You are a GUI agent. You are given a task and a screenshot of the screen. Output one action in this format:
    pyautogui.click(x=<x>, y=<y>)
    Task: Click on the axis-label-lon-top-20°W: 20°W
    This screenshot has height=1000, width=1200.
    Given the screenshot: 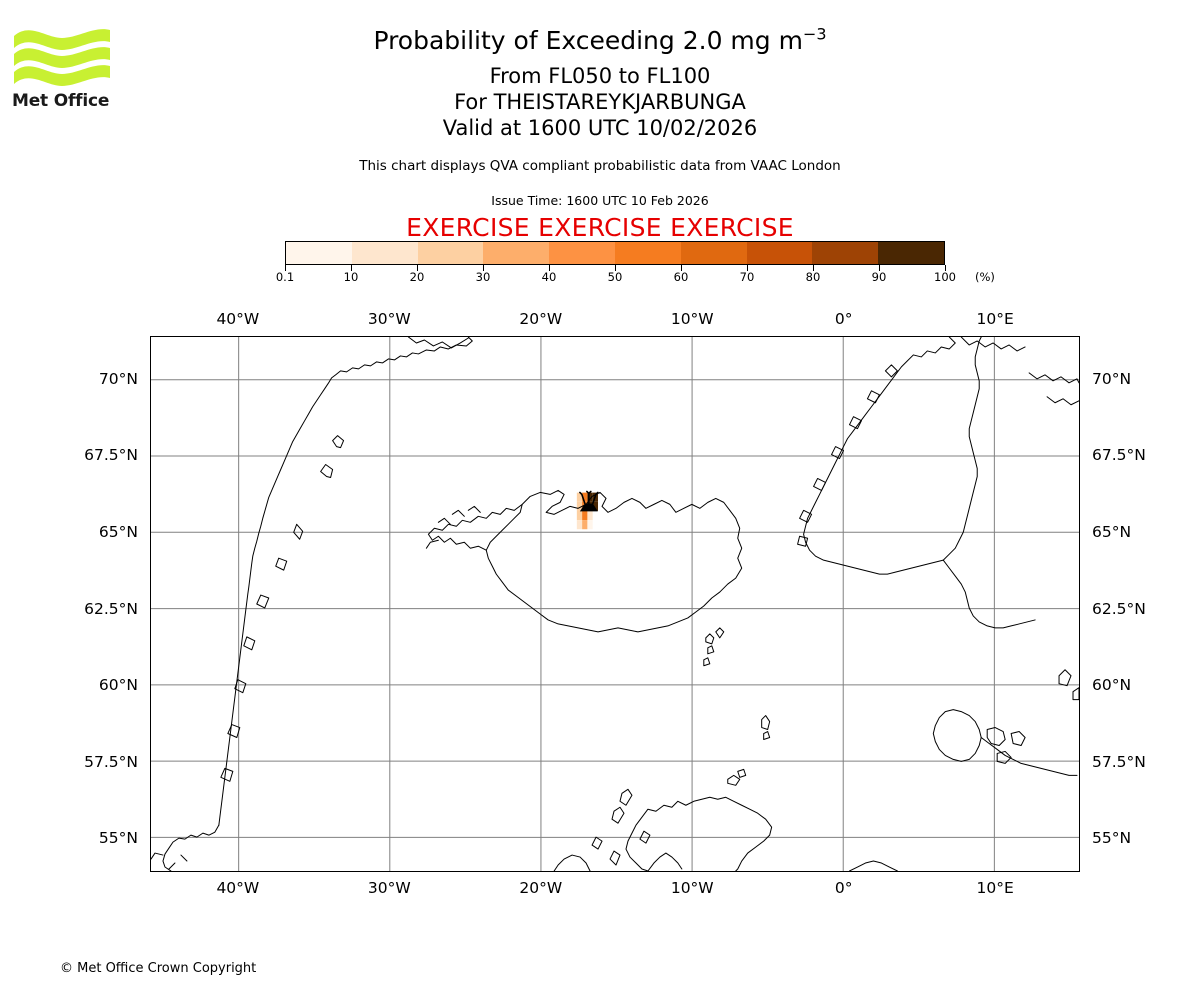 What is the action you would take?
    pyautogui.click(x=541, y=319)
    